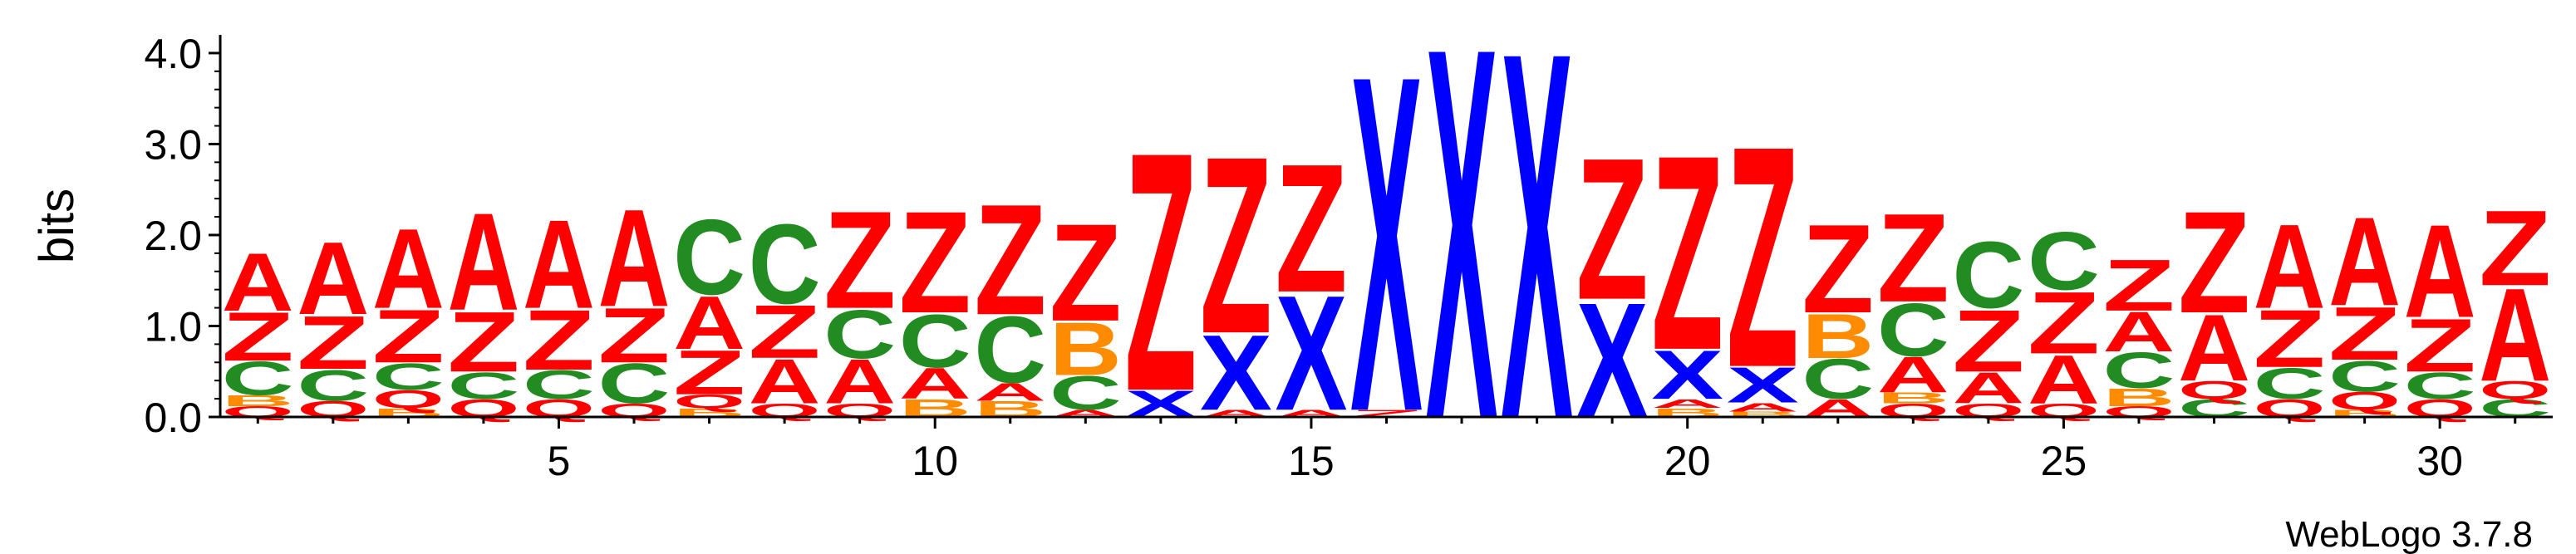 The height and width of the screenshot is (554, 2576). What do you see at coordinates (173, 54) in the screenshot?
I see `y-tick-label: 4.0` at bounding box center [173, 54].